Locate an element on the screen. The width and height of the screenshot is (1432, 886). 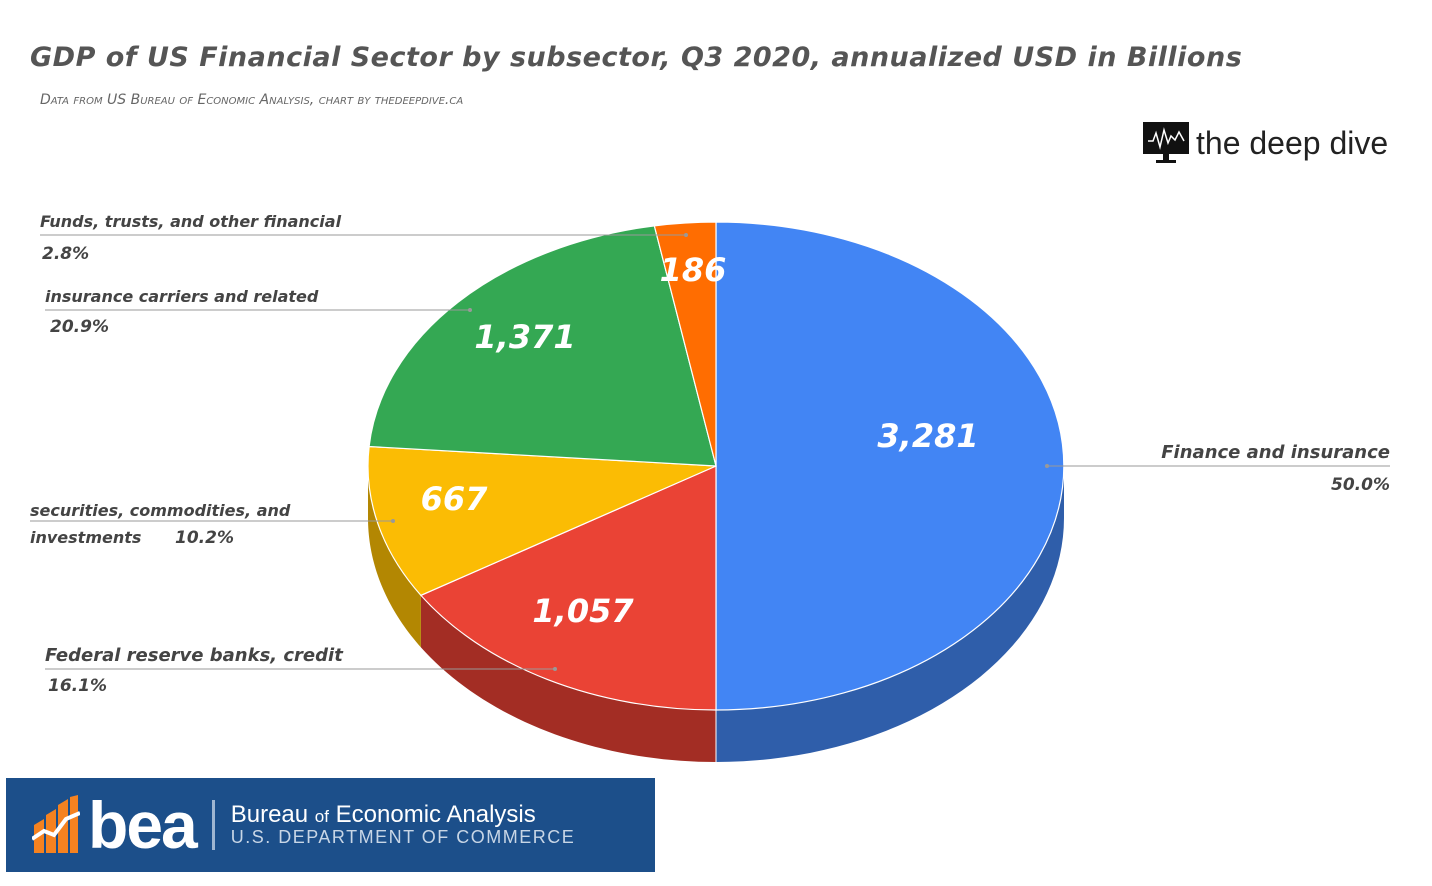
slice-name-label: Federal reserve banks, credit is located at coordinates (194, 655).